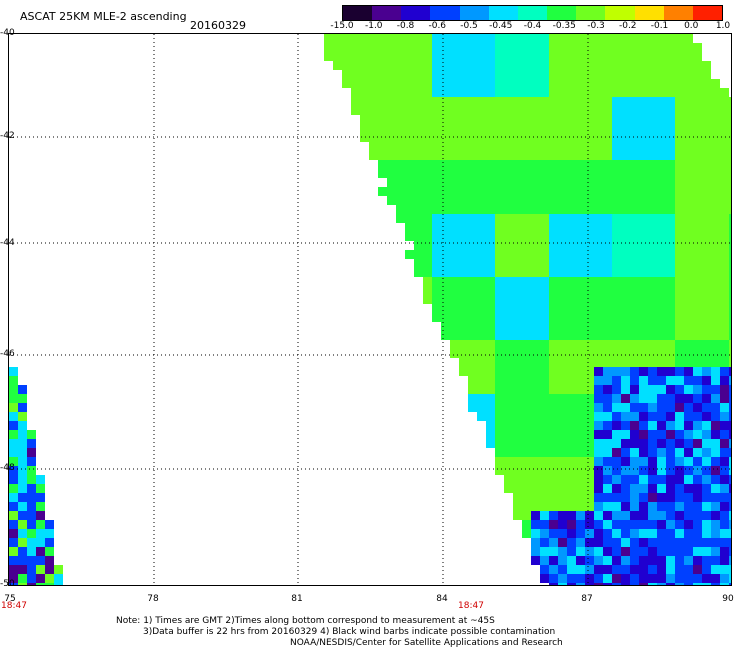 This screenshot has height=650, width=740. What do you see at coordinates (532, 26) in the screenshot?
I see `colorbar-label-6: -0.4` at bounding box center [532, 26].